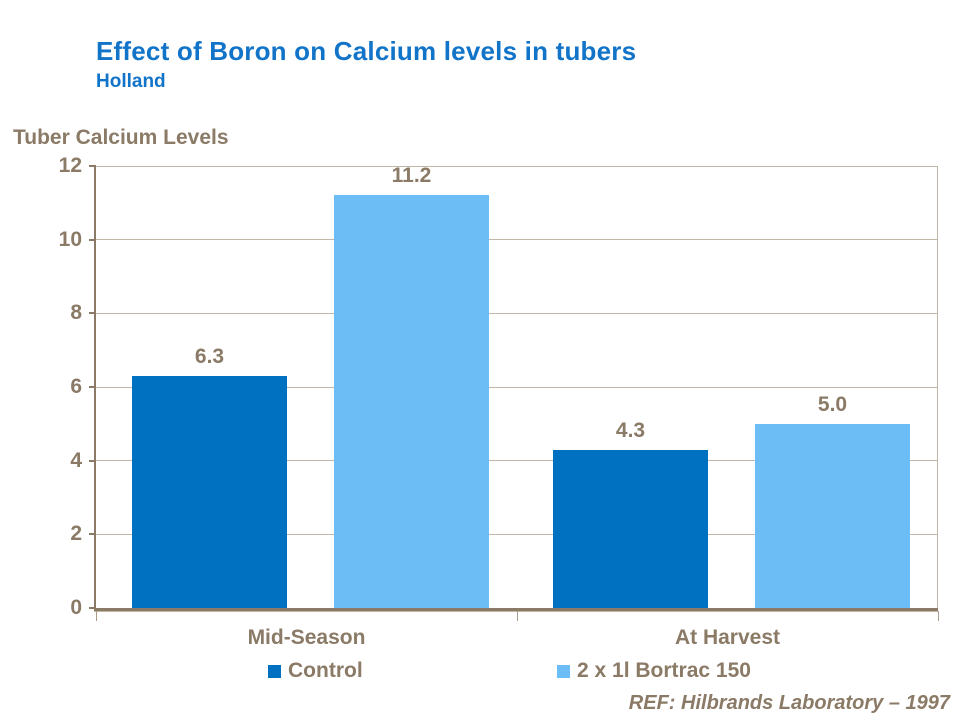 The width and height of the screenshot is (960, 720). I want to click on reference-text: REF: Hilbrands Laboratory – 1997, so click(789, 703).